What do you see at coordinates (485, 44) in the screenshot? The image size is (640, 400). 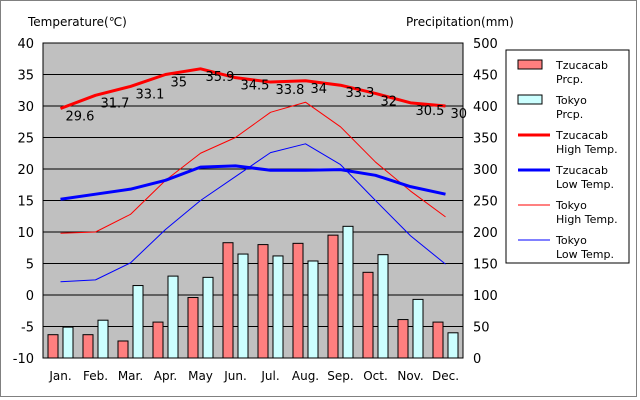 I see `precip-tick-label: 500` at bounding box center [485, 44].